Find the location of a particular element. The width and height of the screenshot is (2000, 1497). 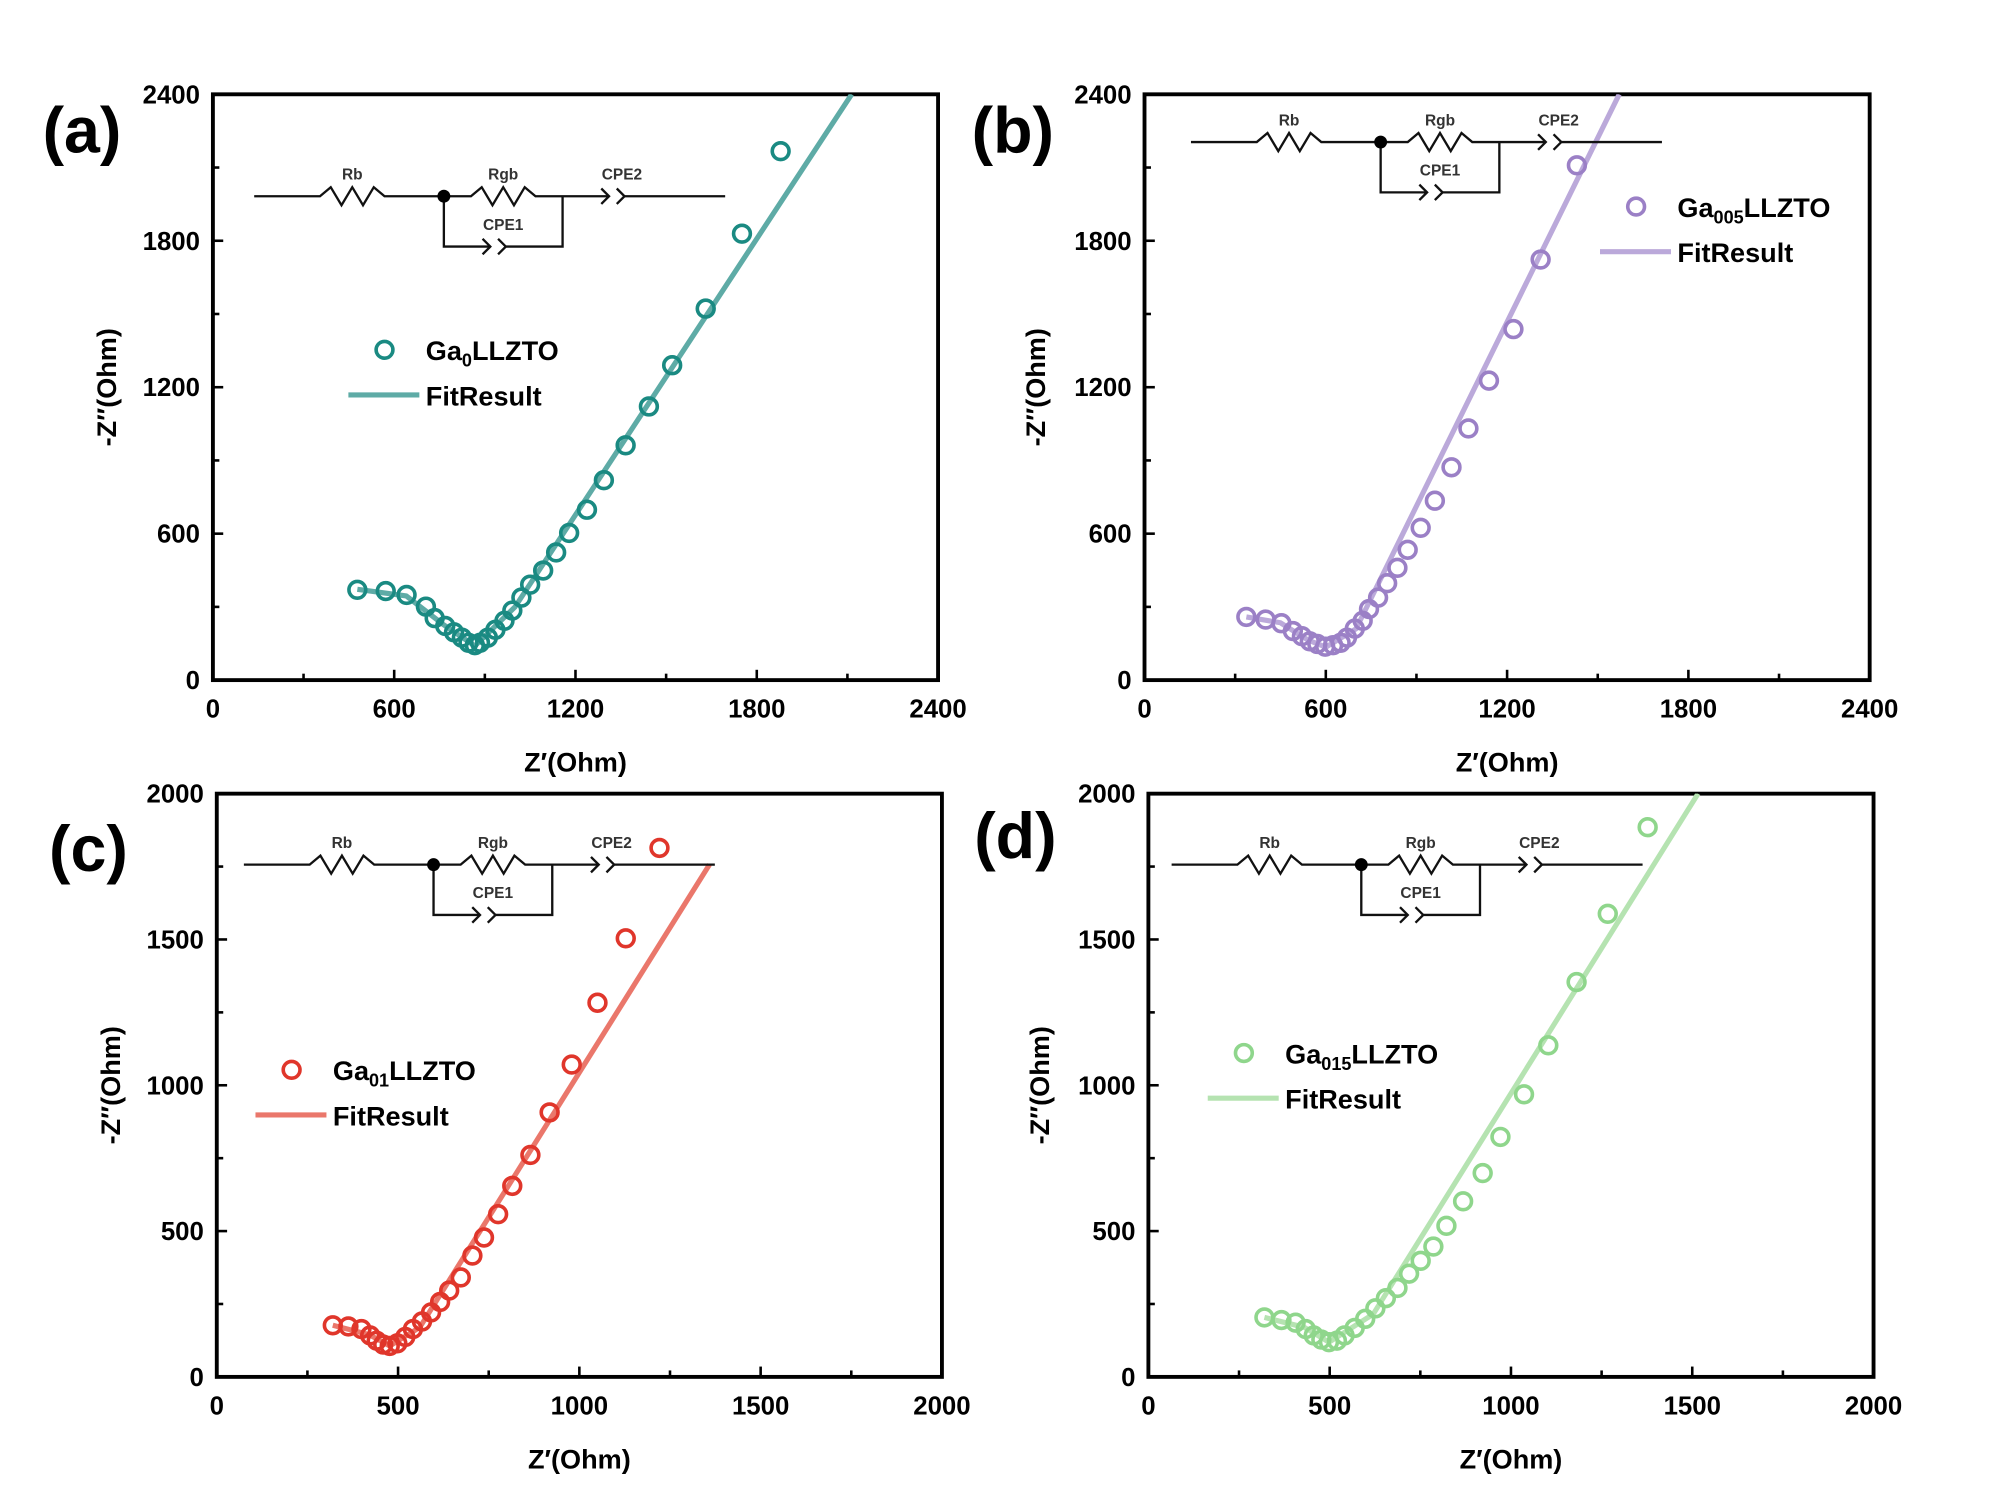

x-tick-label: 2400 is located at coordinates (937, 710).